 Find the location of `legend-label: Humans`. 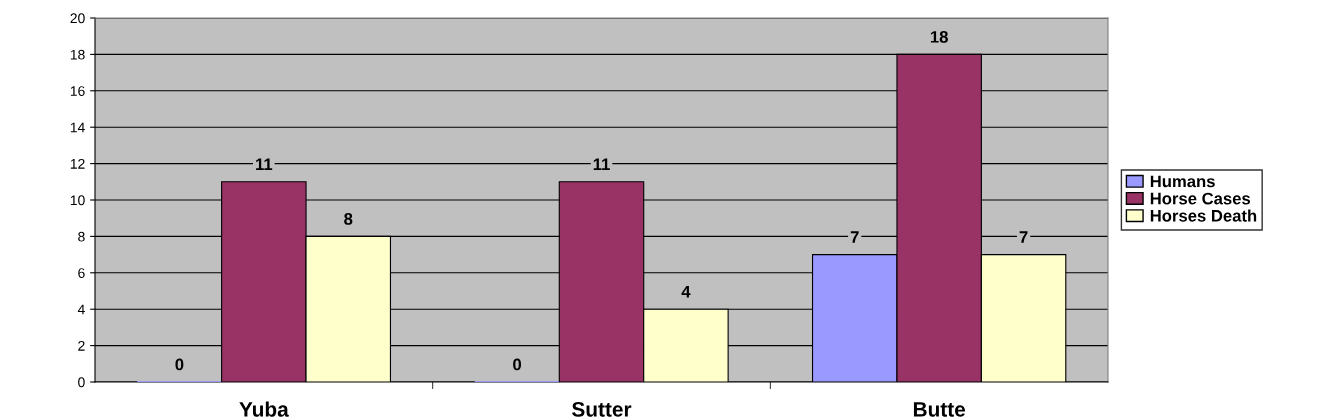

legend-label: Humans is located at coordinates (1182, 181).